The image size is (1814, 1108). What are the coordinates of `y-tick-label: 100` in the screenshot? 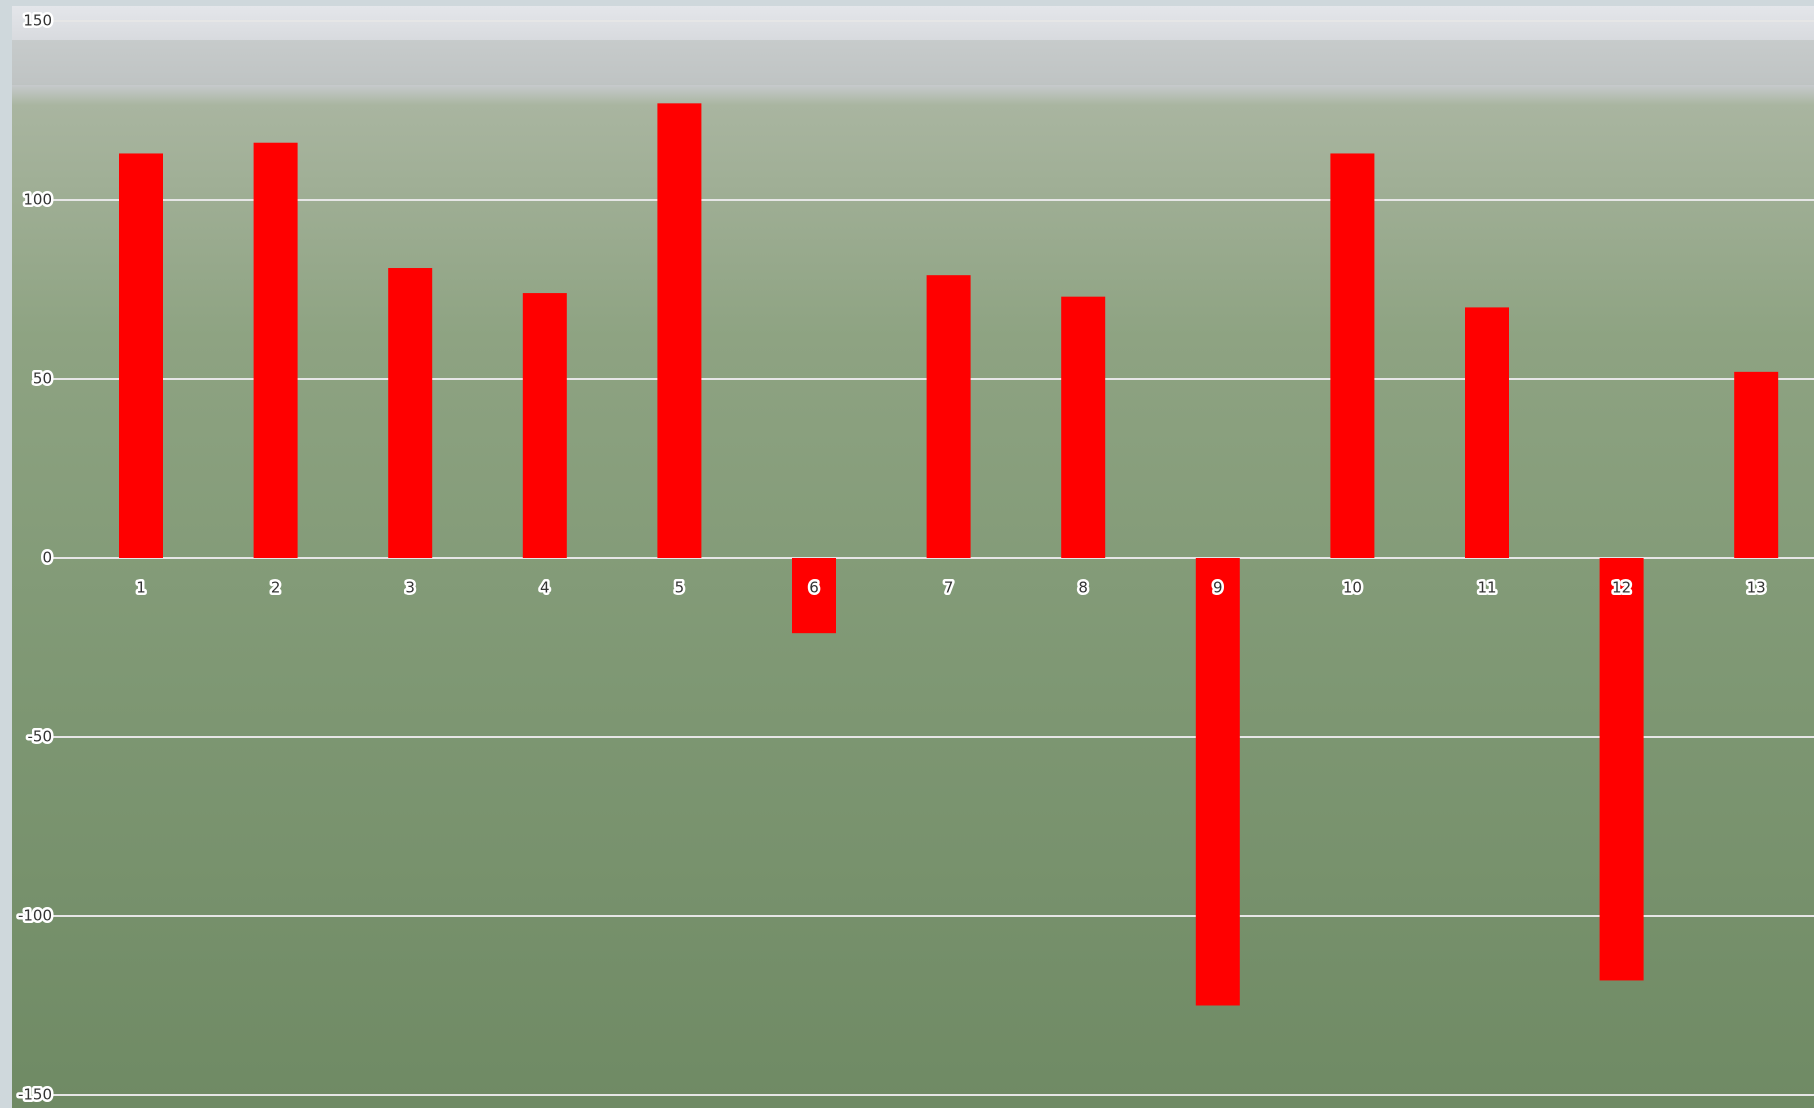 It's located at (37, 200).